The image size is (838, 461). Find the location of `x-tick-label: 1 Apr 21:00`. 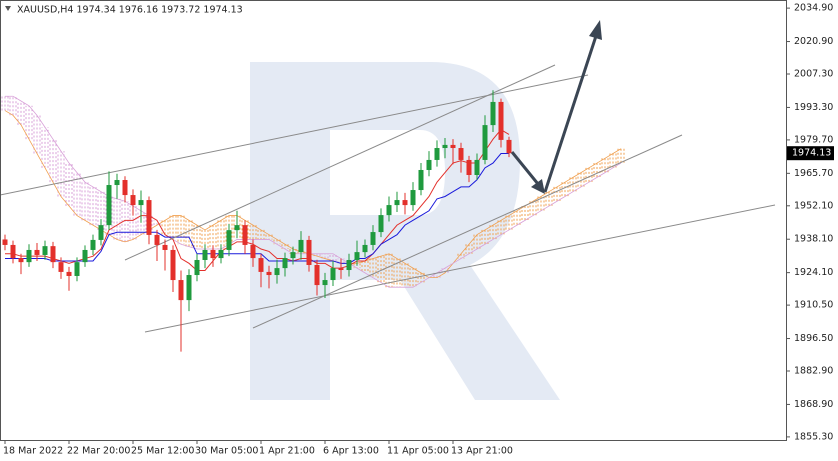

x-tick-label: 1 Apr 21:00 is located at coordinates (287, 451).